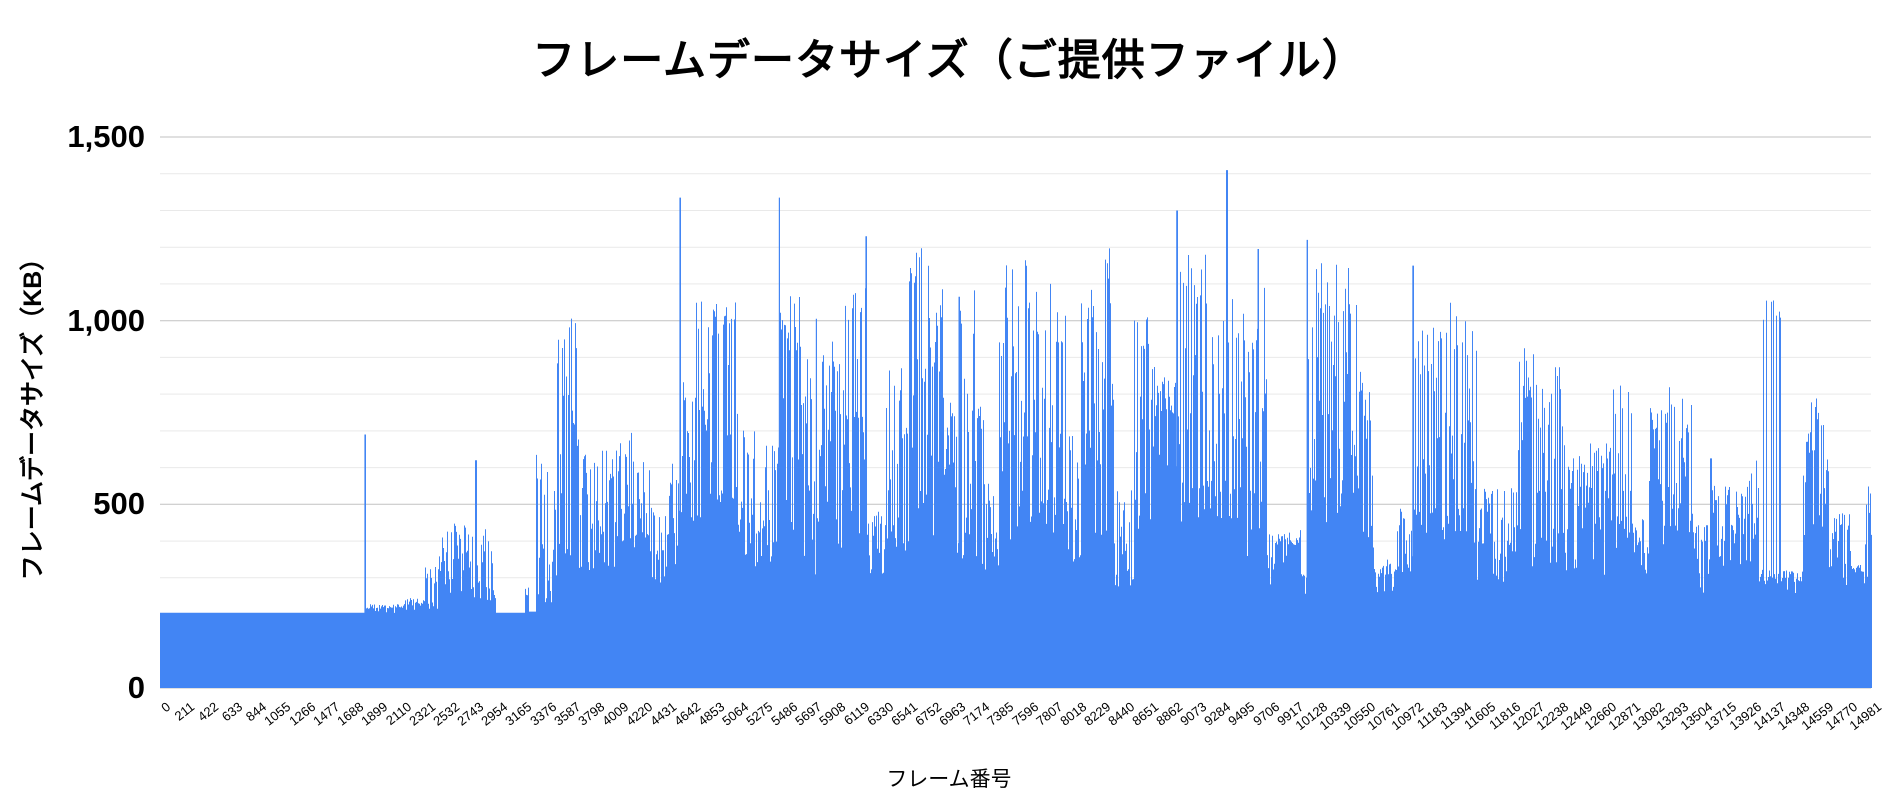 This screenshot has width=1898, height=800. Describe the element at coordinates (33, 413) in the screenshot. I see `y-axis-title: フレームデータサイズ（KB）` at that location.